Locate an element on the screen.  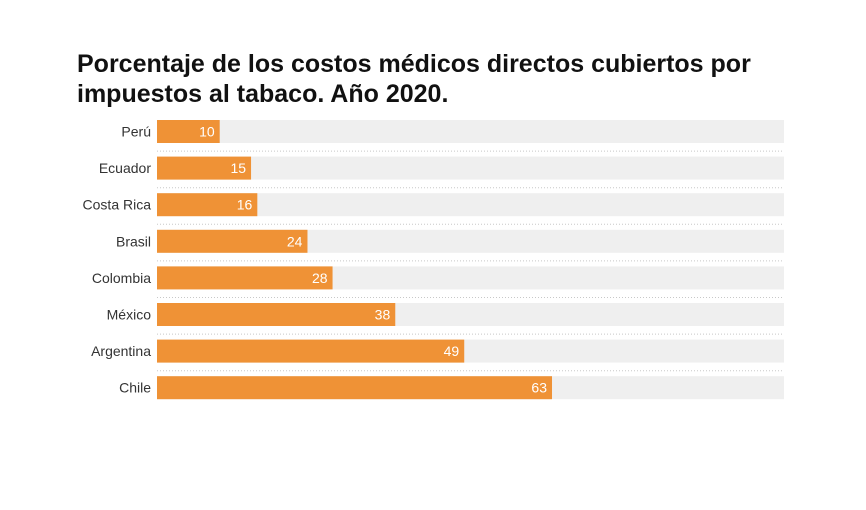
category-label-brasil: Brasil is located at coordinates (133, 241).